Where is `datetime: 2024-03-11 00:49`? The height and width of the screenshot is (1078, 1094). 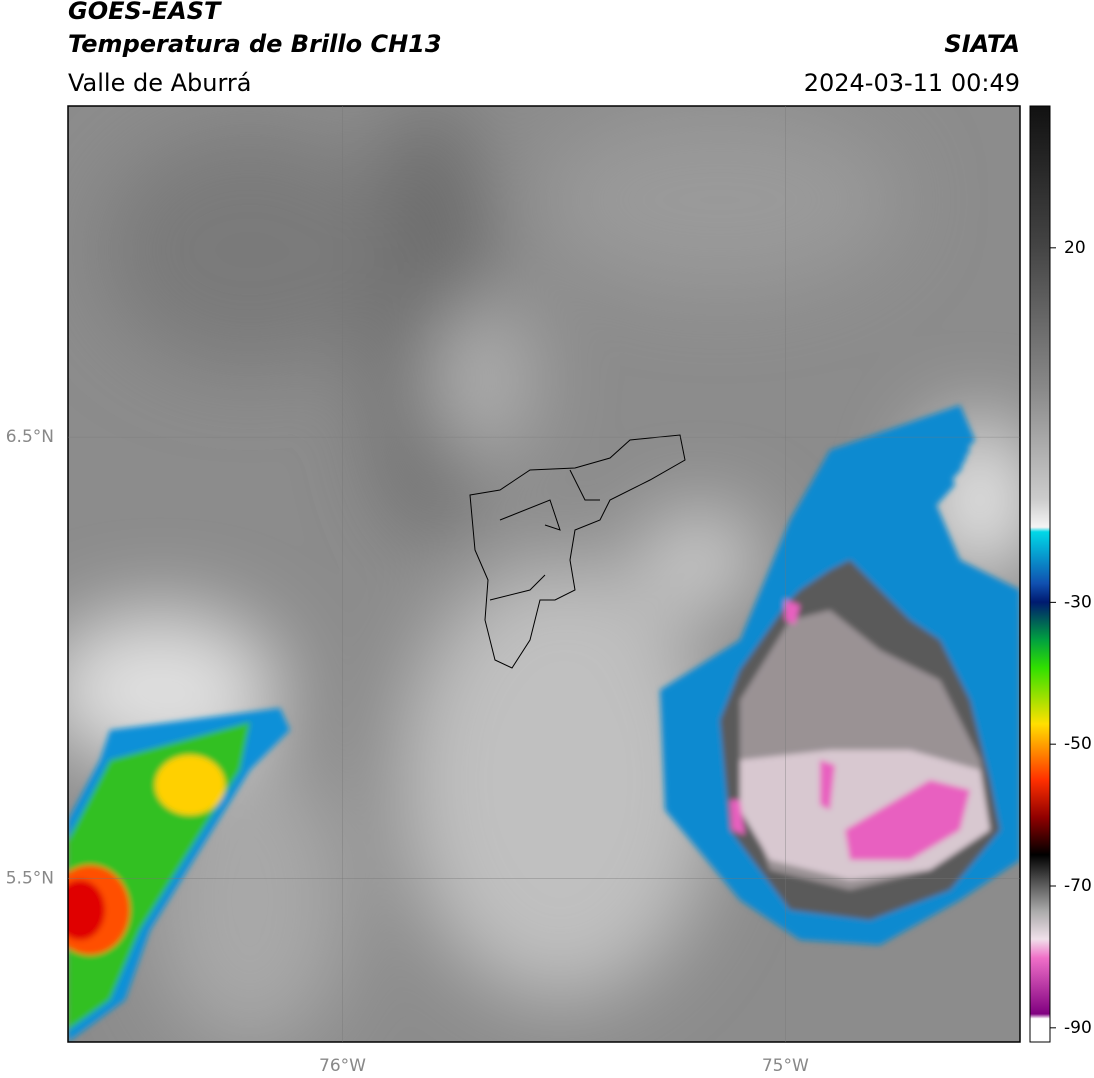
datetime: 2024-03-11 00:49 is located at coordinates (912, 83).